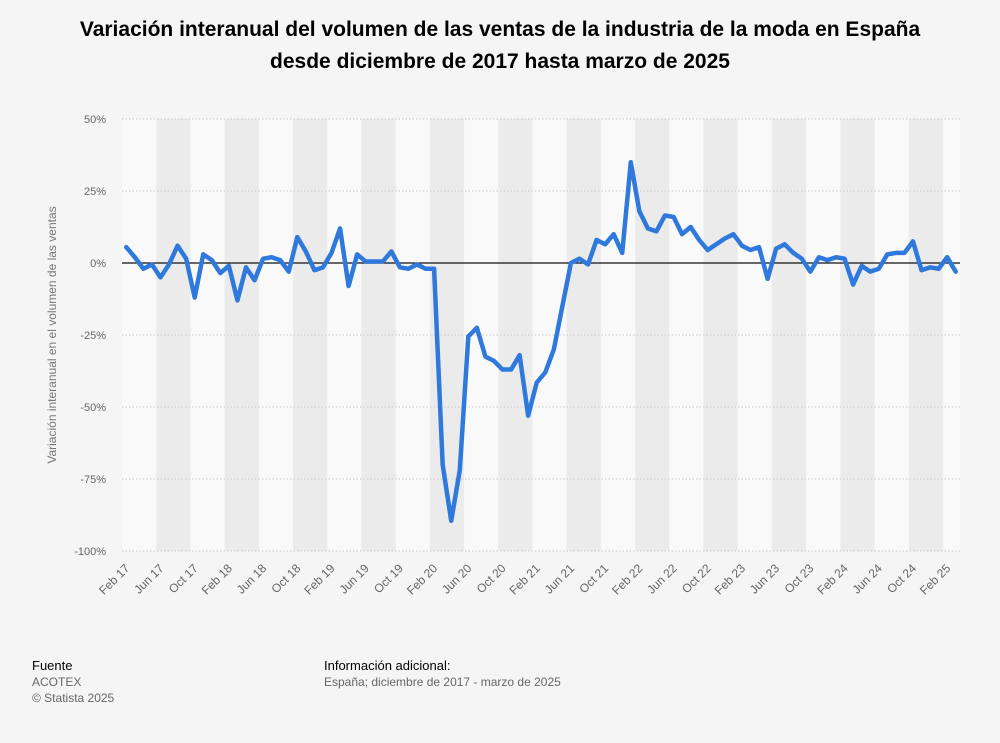 The width and height of the screenshot is (1000, 743). I want to click on y-tick-label: -75%, so click(93, 480).